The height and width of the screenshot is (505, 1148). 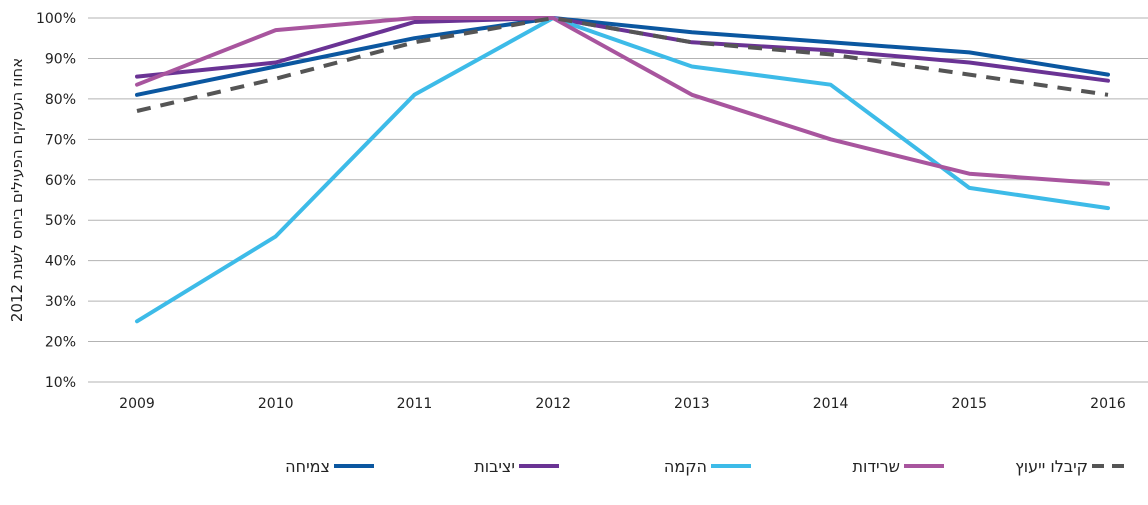 What do you see at coordinates (685, 466) in the screenshot?
I see `legend-label: הקמה` at bounding box center [685, 466].